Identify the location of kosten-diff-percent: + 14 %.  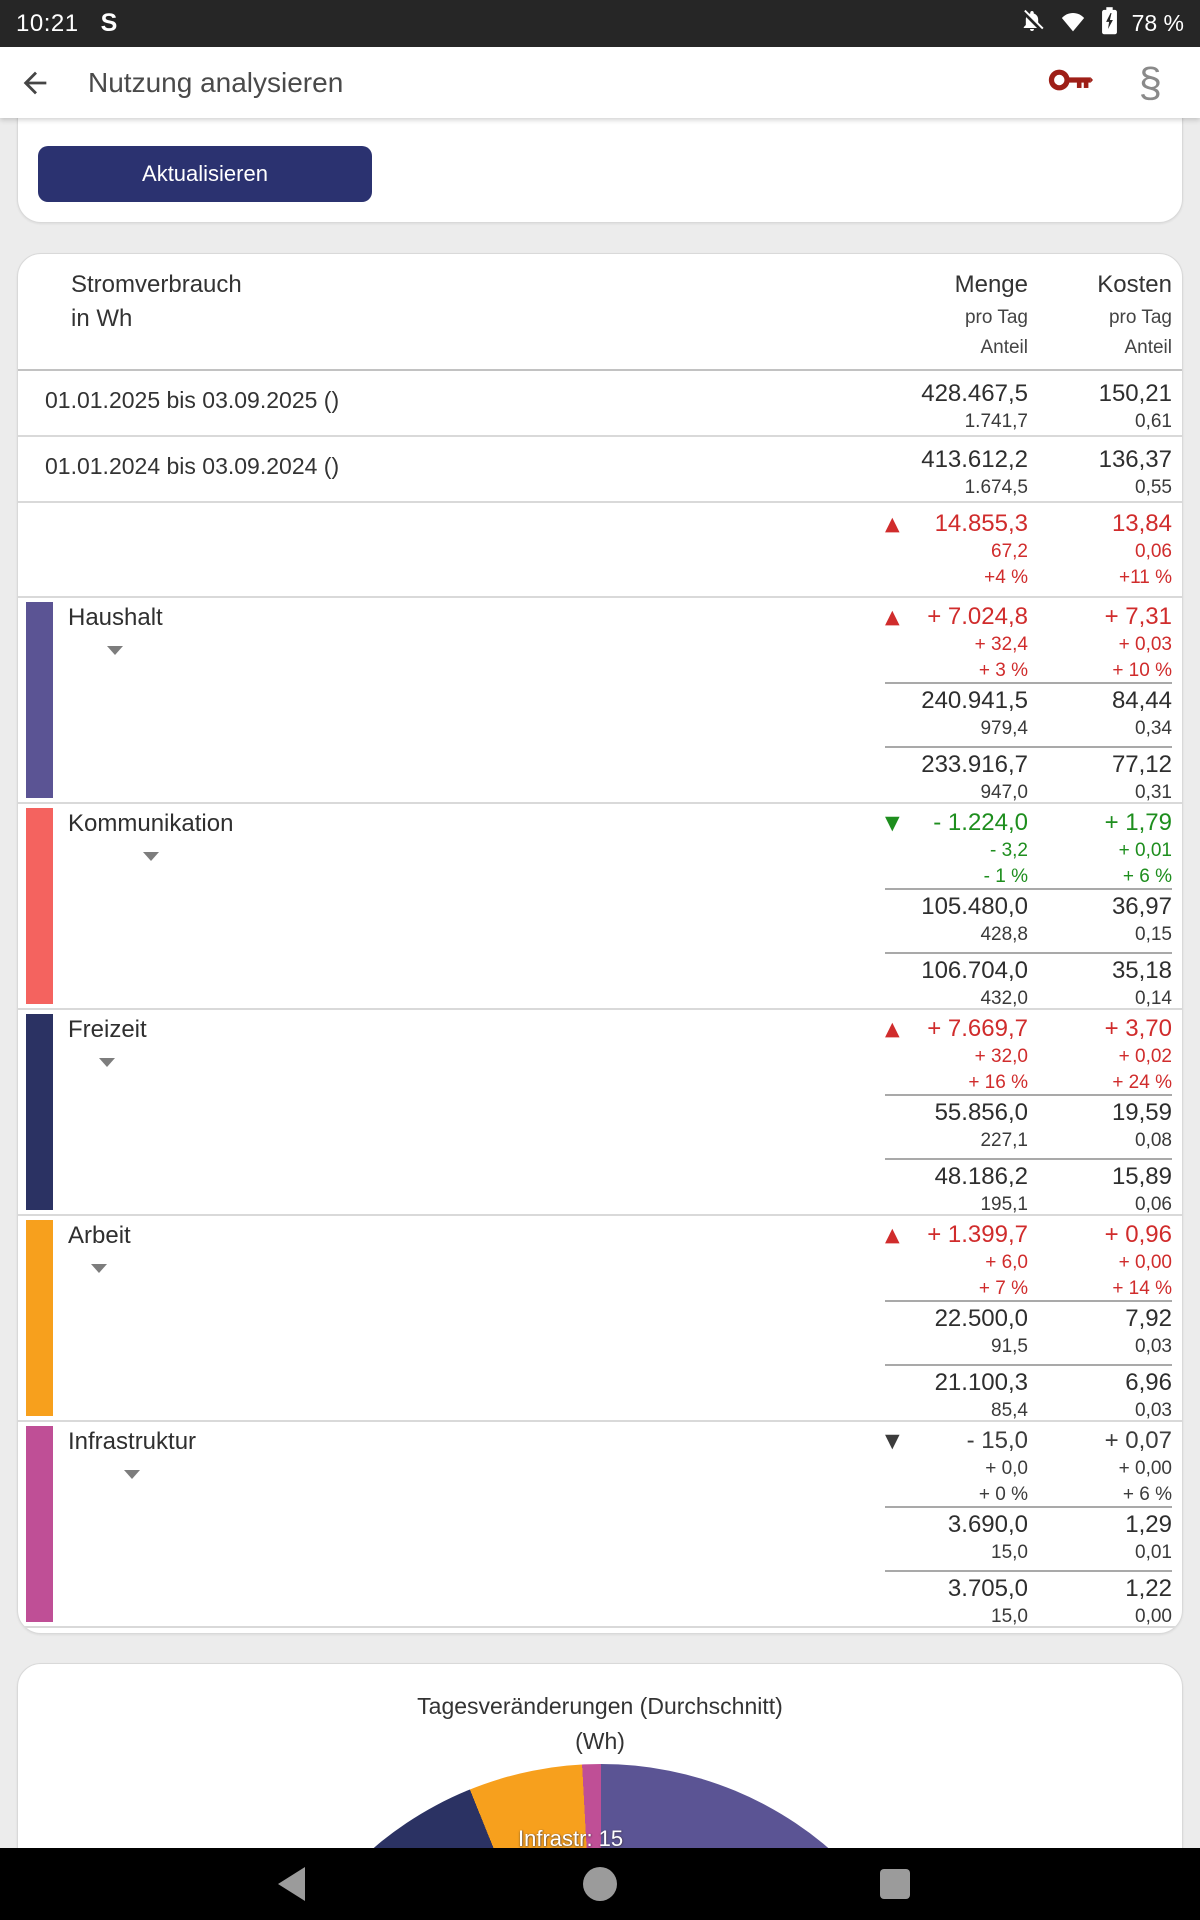
(1142, 1288).